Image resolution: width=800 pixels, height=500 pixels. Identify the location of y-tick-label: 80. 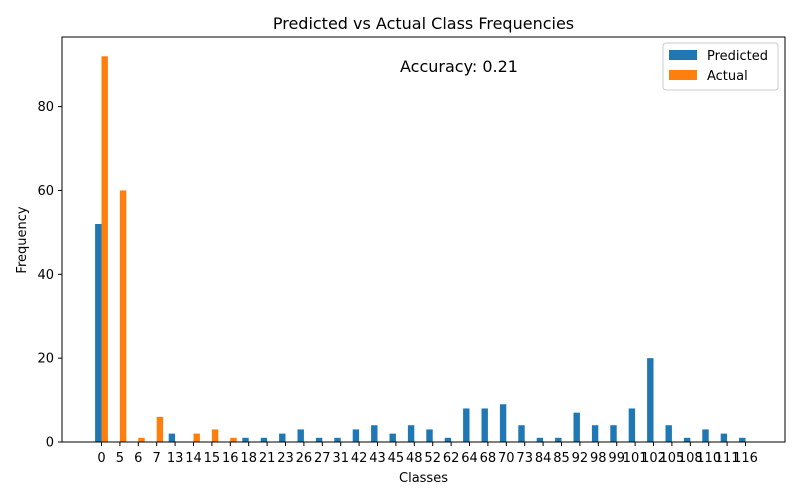
(45, 107).